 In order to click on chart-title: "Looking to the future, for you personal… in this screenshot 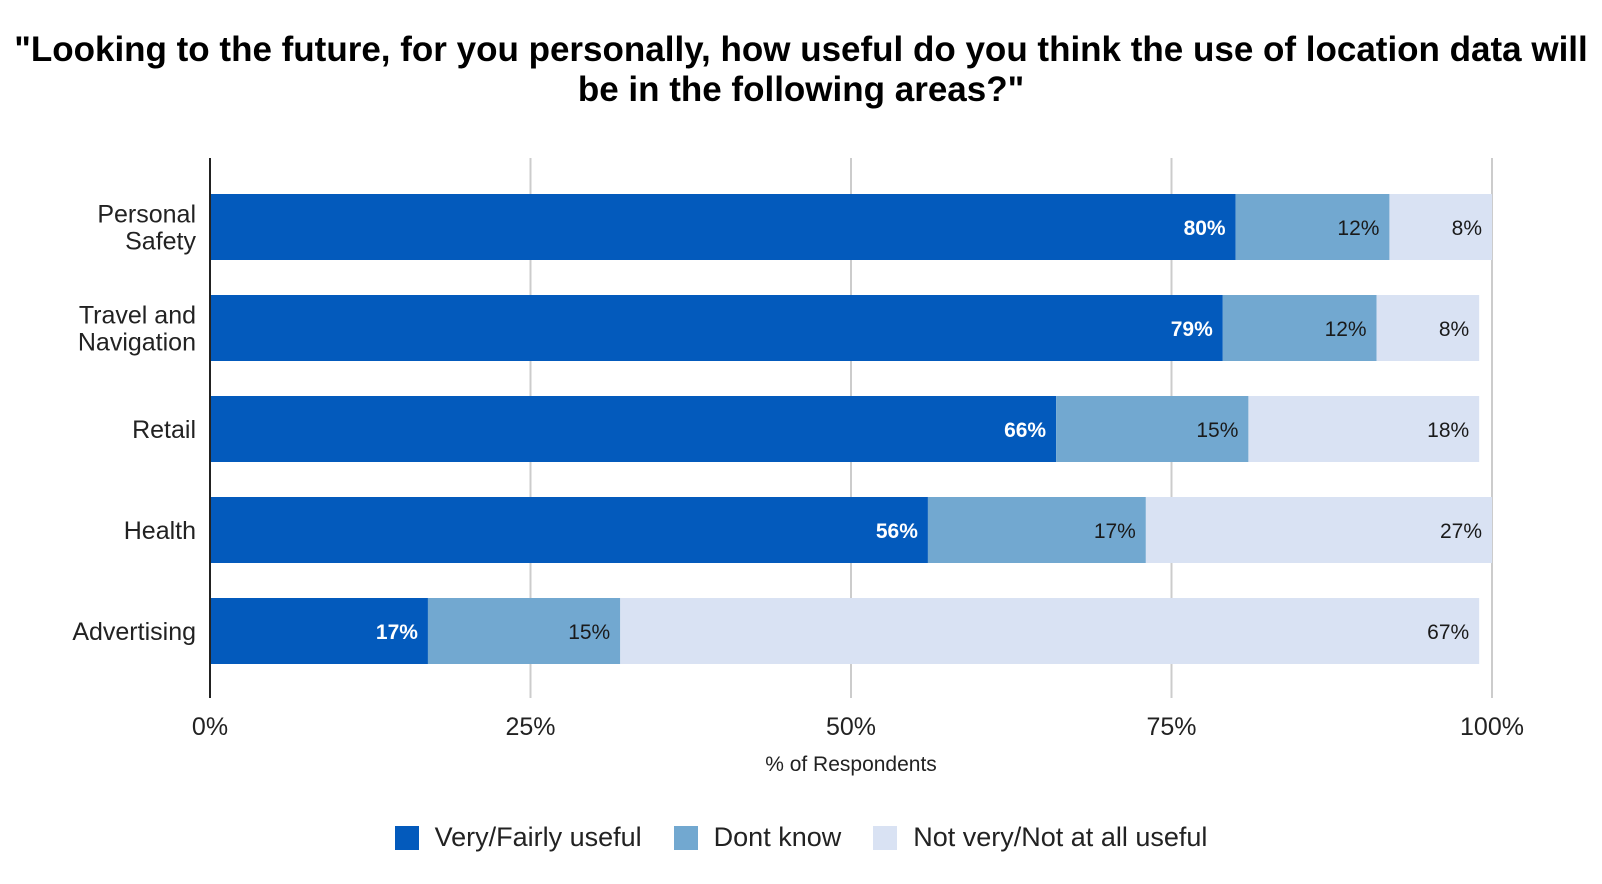, I will do `click(801, 69)`.